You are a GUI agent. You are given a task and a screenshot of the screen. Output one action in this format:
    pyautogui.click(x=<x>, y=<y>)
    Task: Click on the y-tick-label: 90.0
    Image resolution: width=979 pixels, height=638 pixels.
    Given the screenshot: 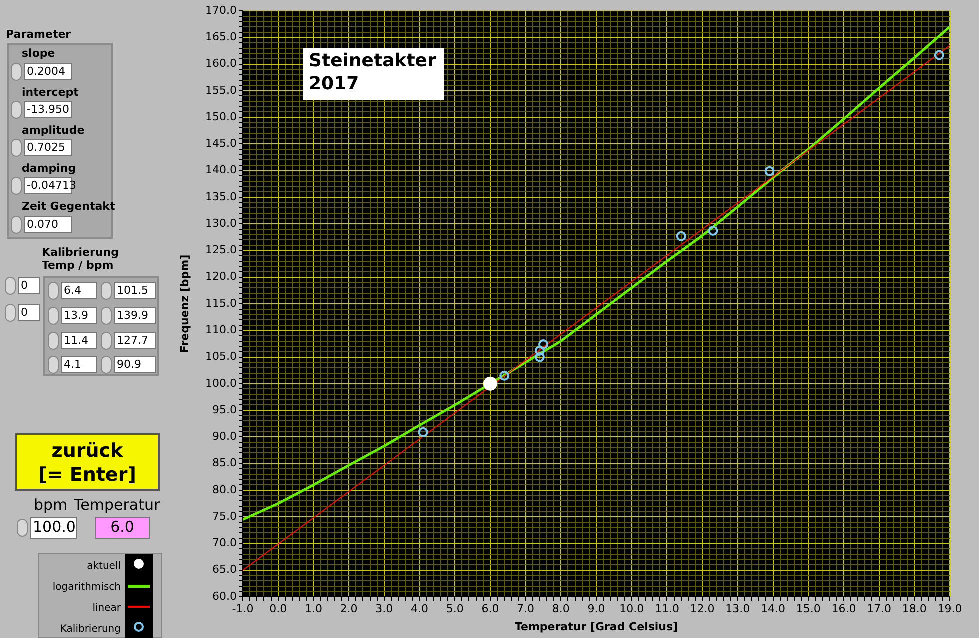 What is the action you would take?
    pyautogui.click(x=224, y=437)
    